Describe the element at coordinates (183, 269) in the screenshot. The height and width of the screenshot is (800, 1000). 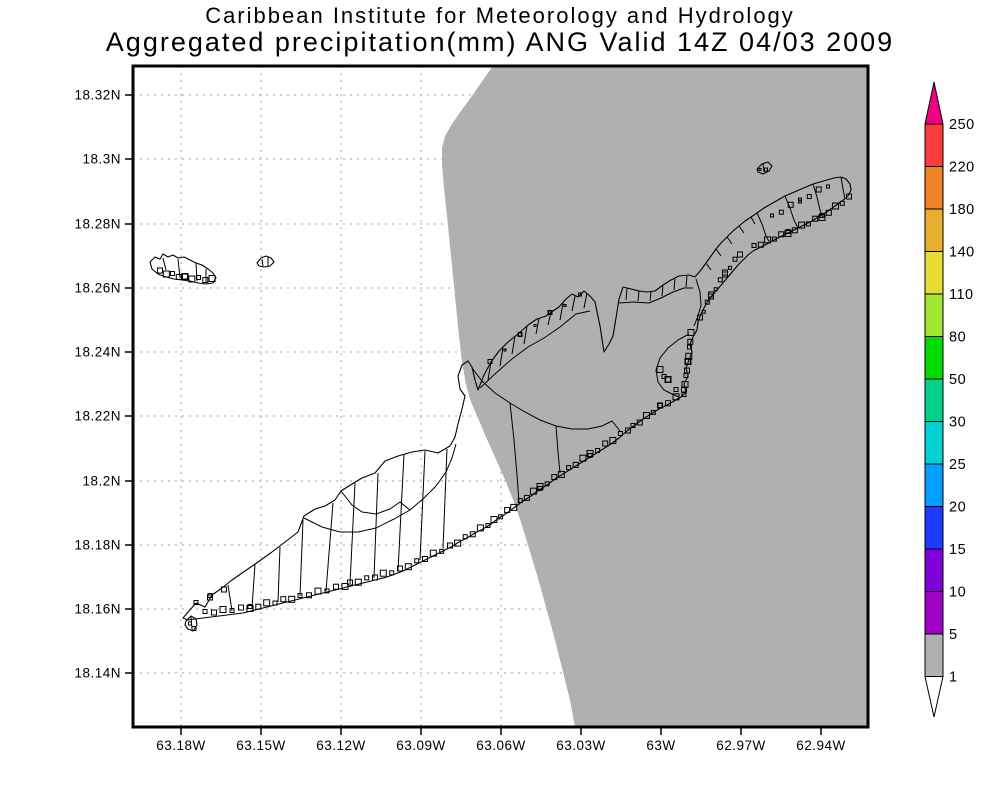
I see `small-island-outline` at that location.